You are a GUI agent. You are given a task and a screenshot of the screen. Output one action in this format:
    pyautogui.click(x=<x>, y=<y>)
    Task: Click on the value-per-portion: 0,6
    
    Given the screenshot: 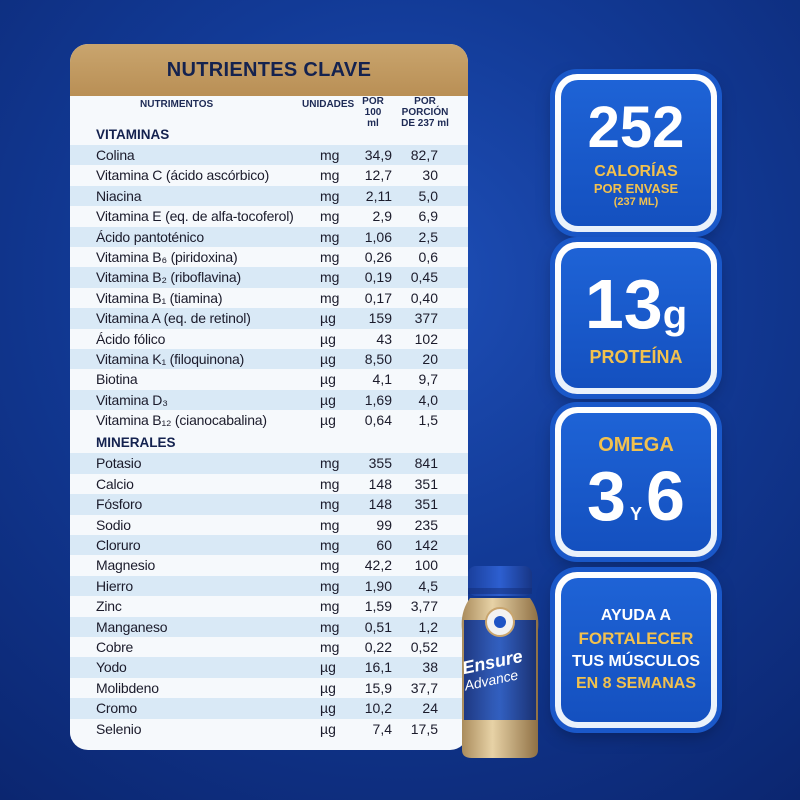 What is the action you would take?
    pyautogui.click(x=428, y=256)
    